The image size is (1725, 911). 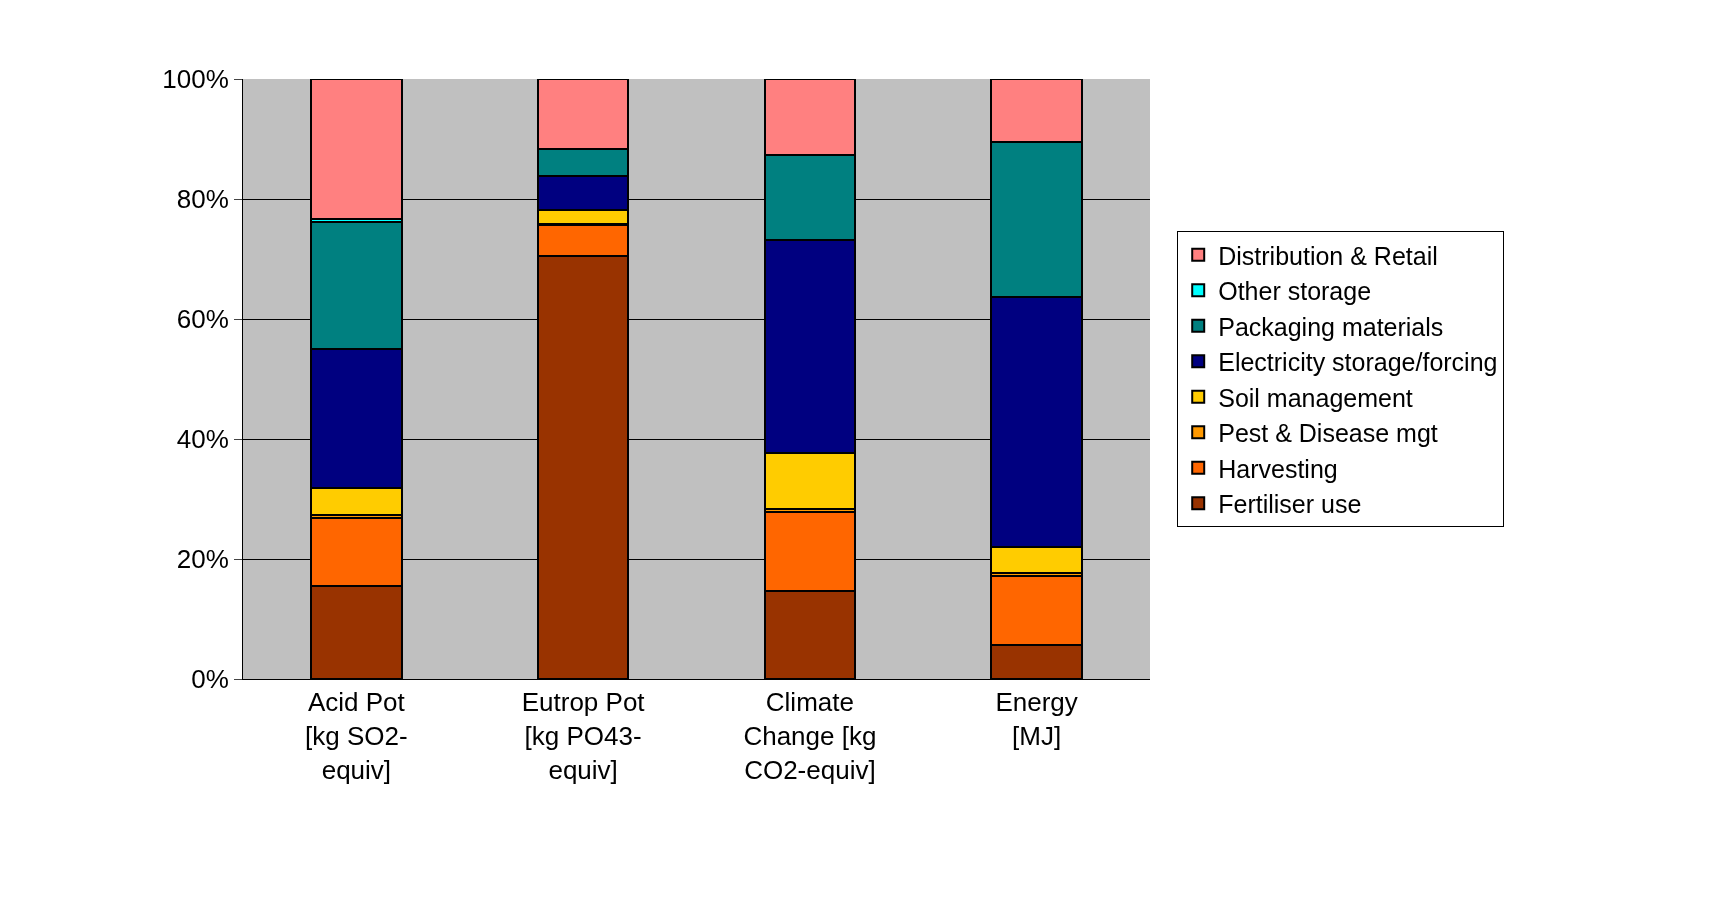 What do you see at coordinates (1328, 255) in the screenshot?
I see `legend-label: Distribution & Retail` at bounding box center [1328, 255].